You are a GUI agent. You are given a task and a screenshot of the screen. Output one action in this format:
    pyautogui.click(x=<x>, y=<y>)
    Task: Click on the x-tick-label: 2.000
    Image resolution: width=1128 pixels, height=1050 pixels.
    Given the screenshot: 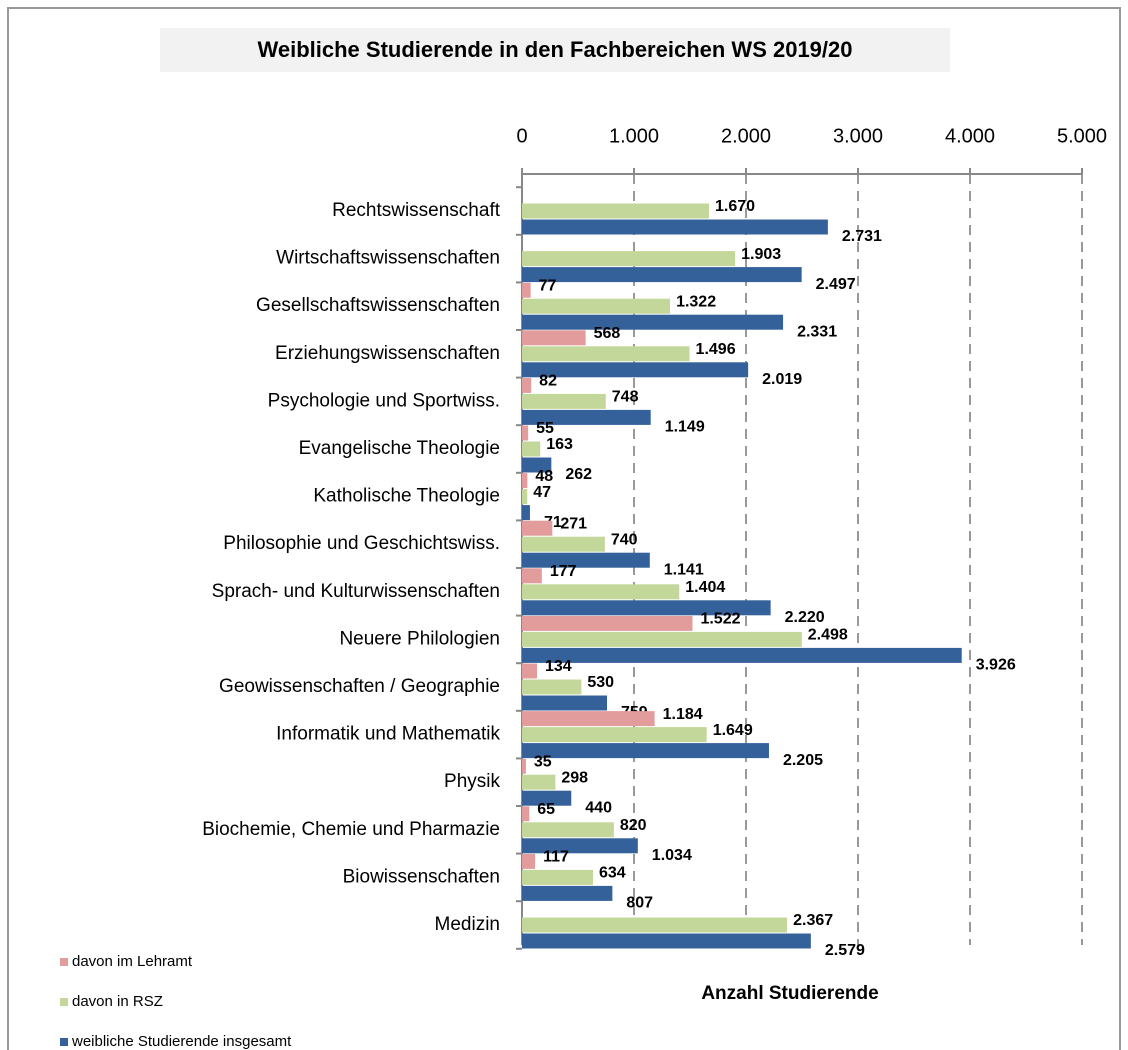 What is the action you would take?
    pyautogui.click(x=746, y=136)
    